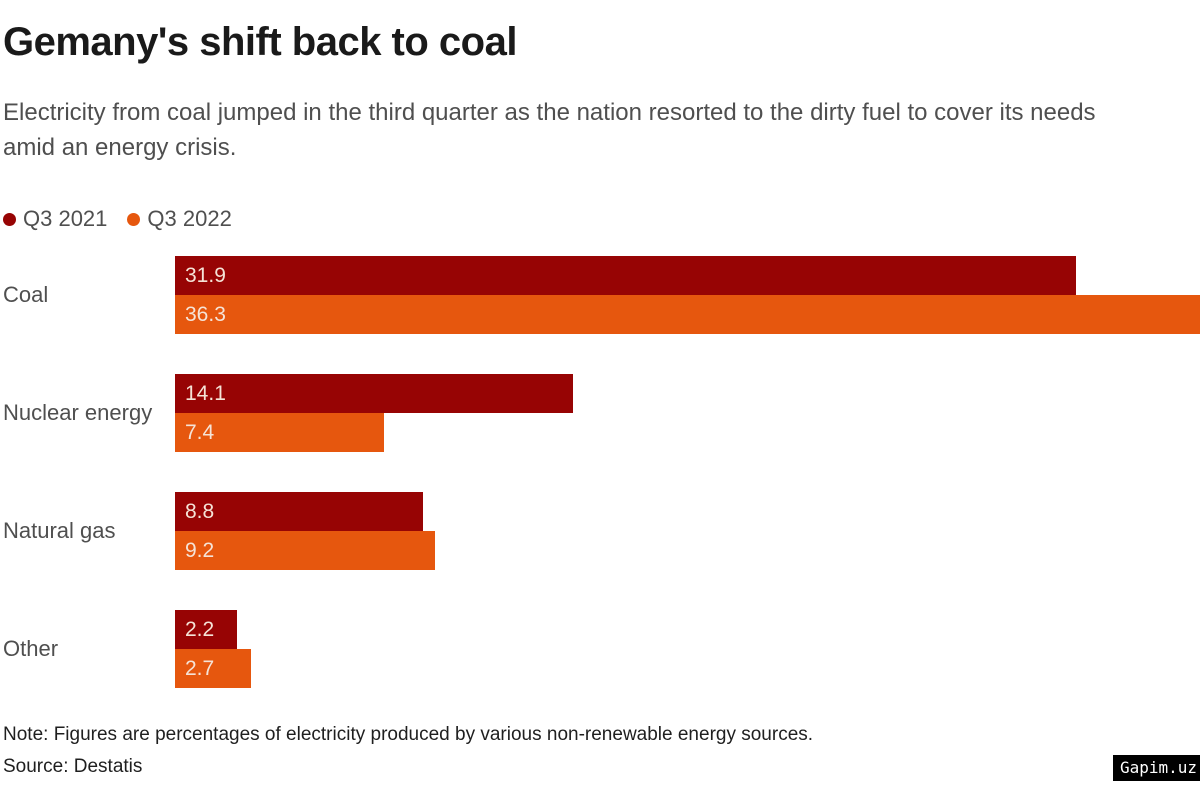 The height and width of the screenshot is (785, 1200). I want to click on bar-q3-2021: 8.8, so click(299, 511).